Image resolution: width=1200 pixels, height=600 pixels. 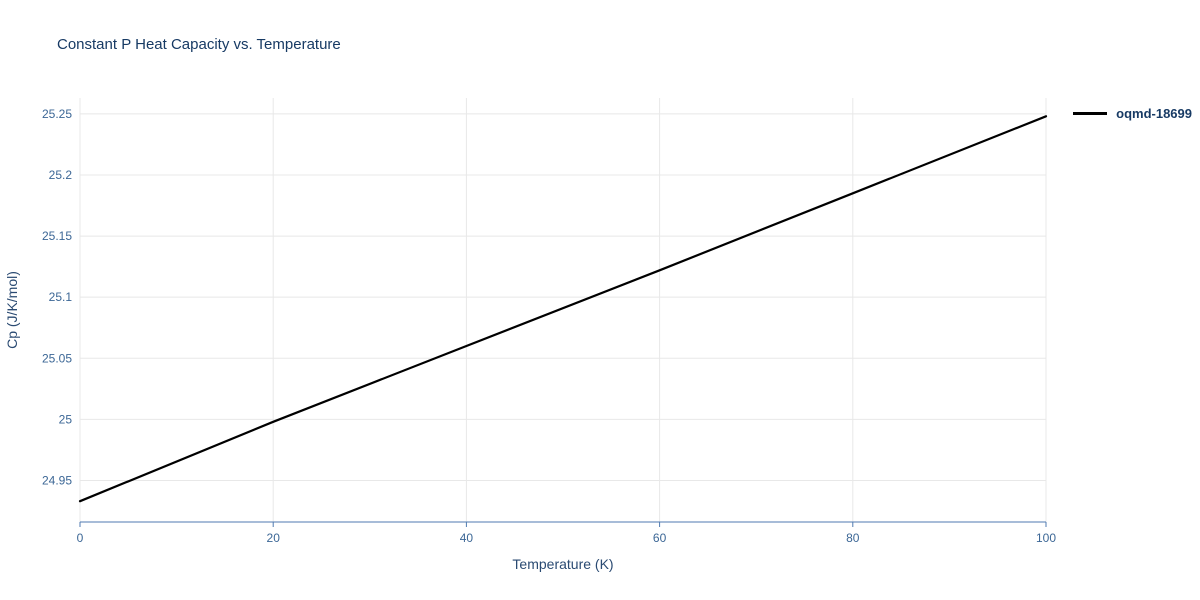 I want to click on chart-title: Constant P Heat Capacity vs. Temperature, so click(x=199, y=44).